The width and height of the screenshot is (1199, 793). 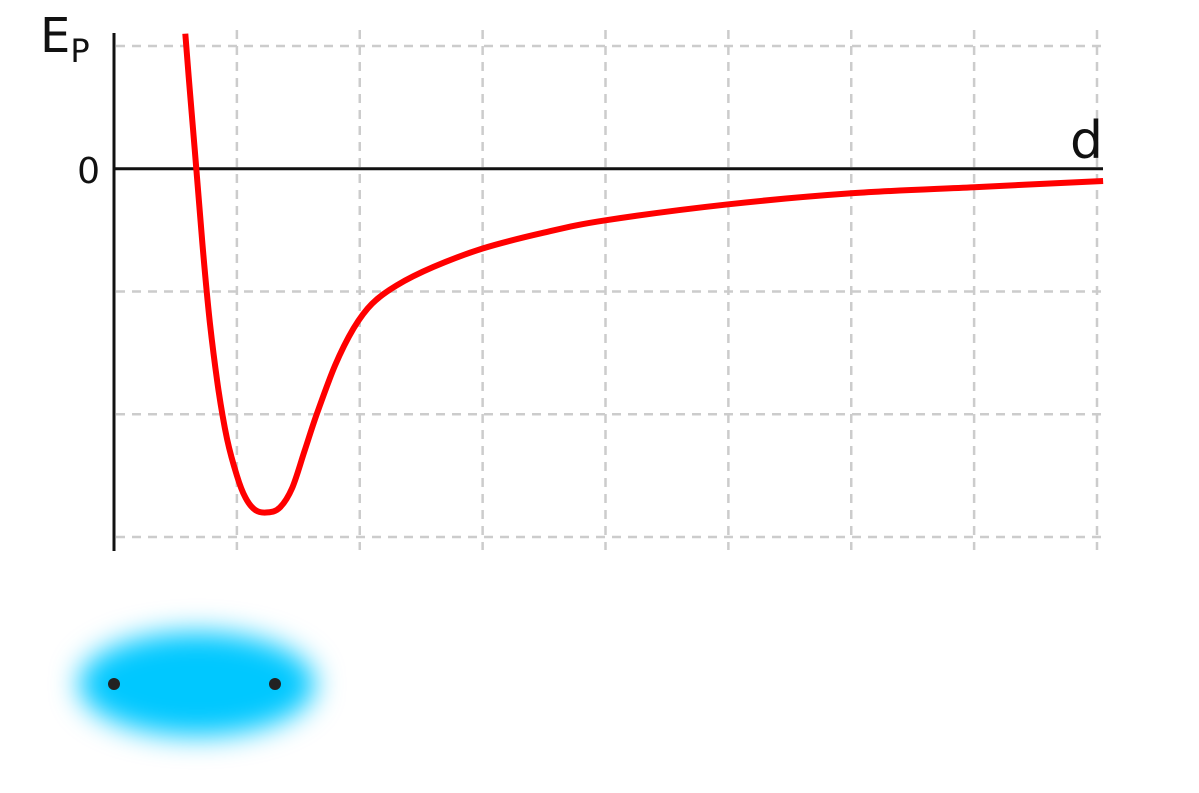 I want to click on y-axis-label: EP, so click(x=65, y=39).